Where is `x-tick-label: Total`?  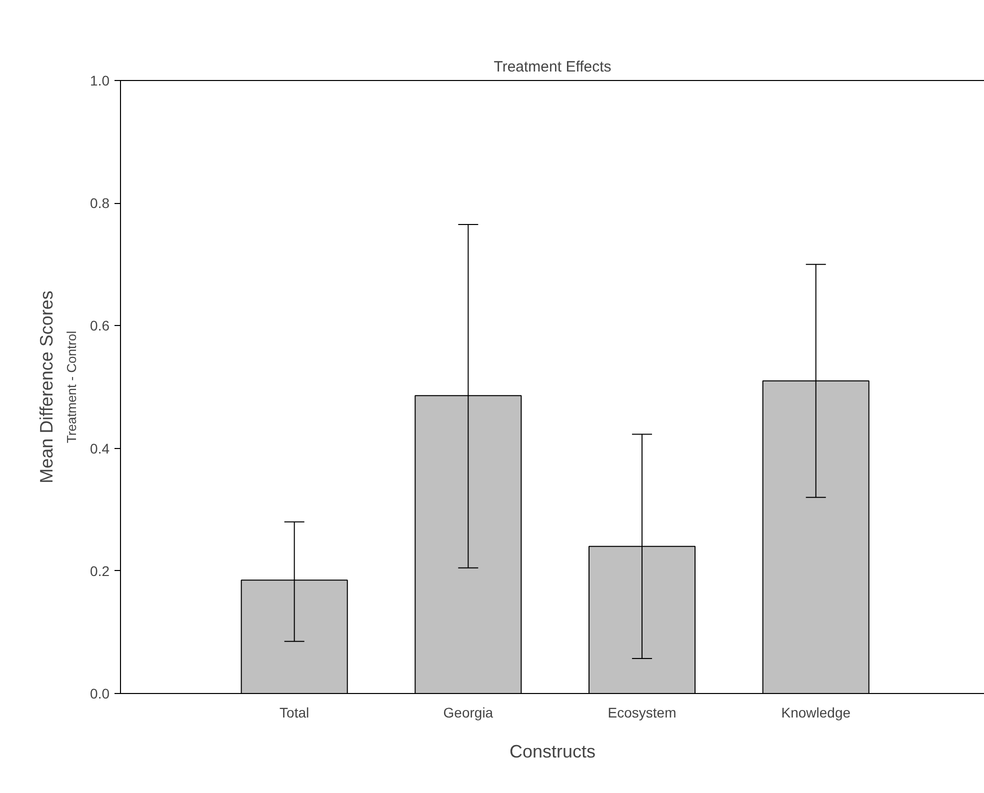
x-tick-label: Total is located at coordinates (295, 712).